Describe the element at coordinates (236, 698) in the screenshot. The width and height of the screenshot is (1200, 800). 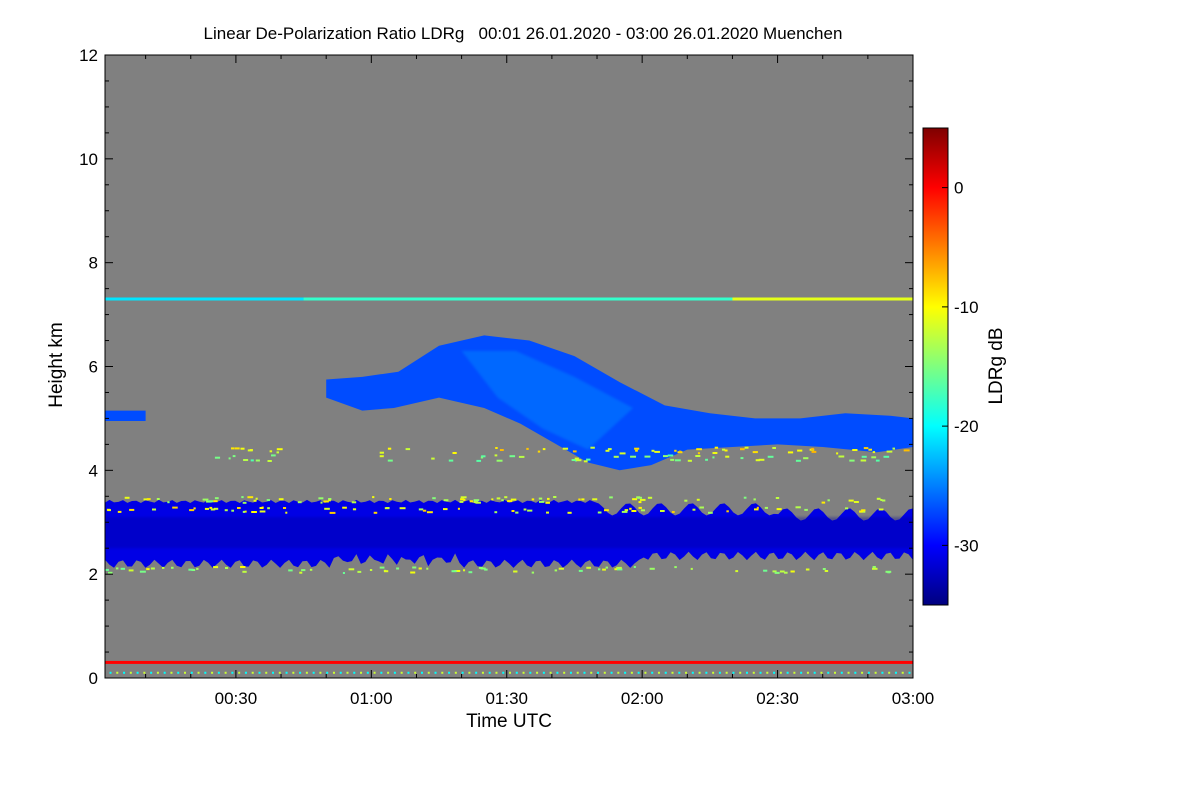
I see `x-tick-label: 00:30` at that location.